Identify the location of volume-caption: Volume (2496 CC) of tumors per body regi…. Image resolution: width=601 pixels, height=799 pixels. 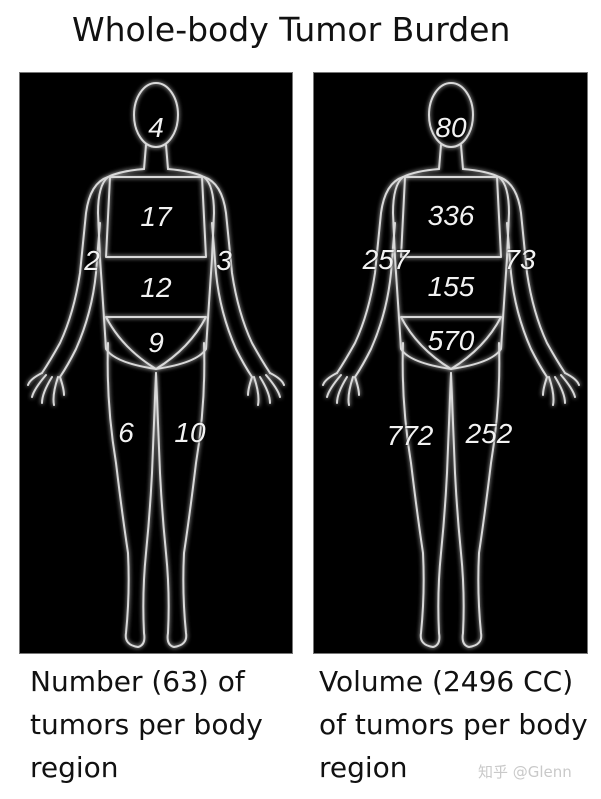
(453, 724).